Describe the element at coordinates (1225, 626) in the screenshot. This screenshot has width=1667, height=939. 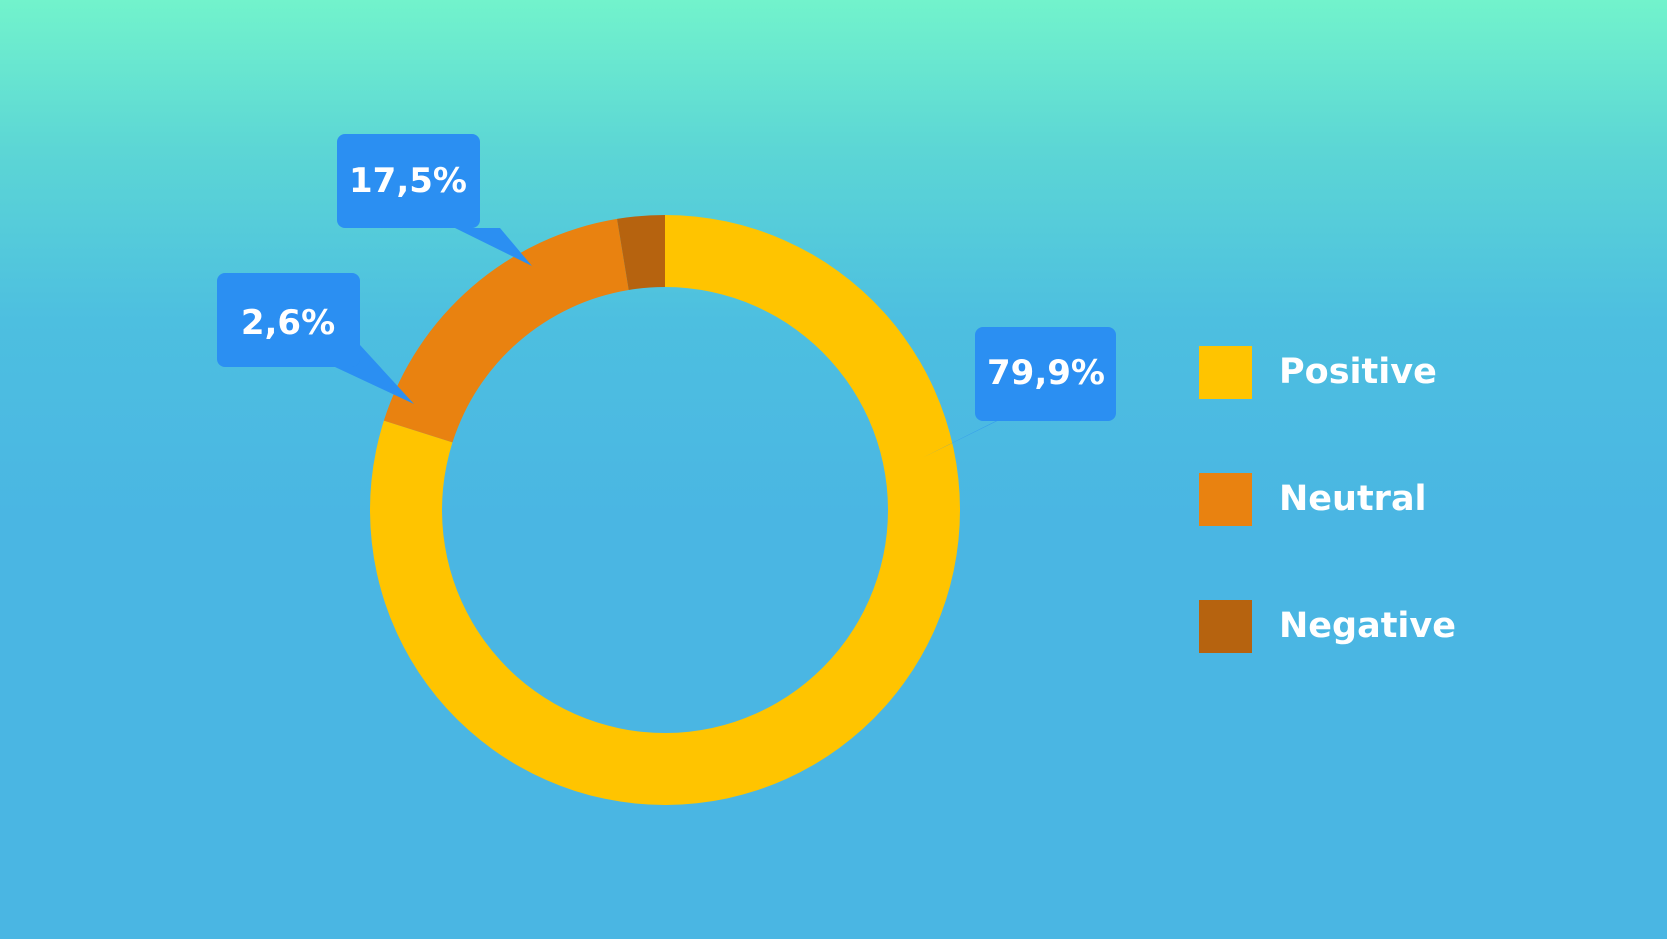
I see `legend-swatch-negative` at that location.